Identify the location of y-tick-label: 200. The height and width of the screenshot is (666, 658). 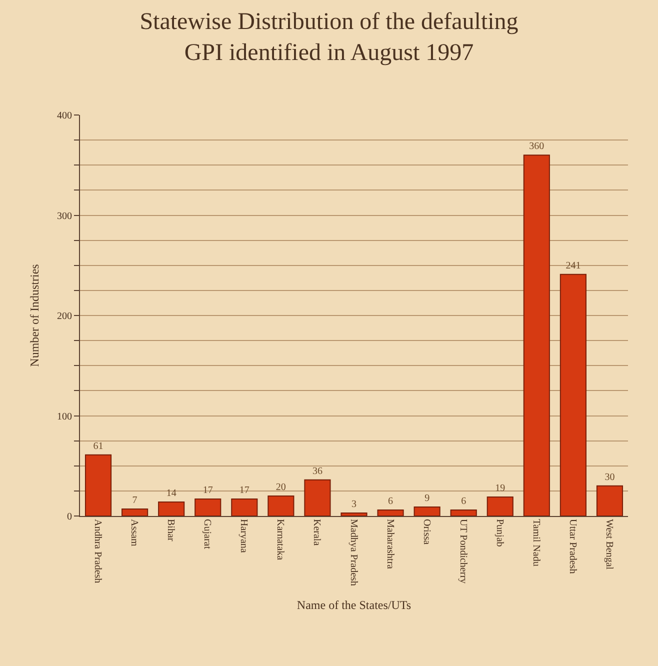
(64, 316).